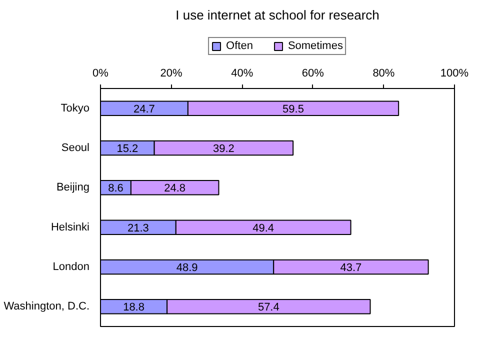  What do you see at coordinates (351, 268) in the screenshot?
I see `data-label: 43.7` at bounding box center [351, 268].